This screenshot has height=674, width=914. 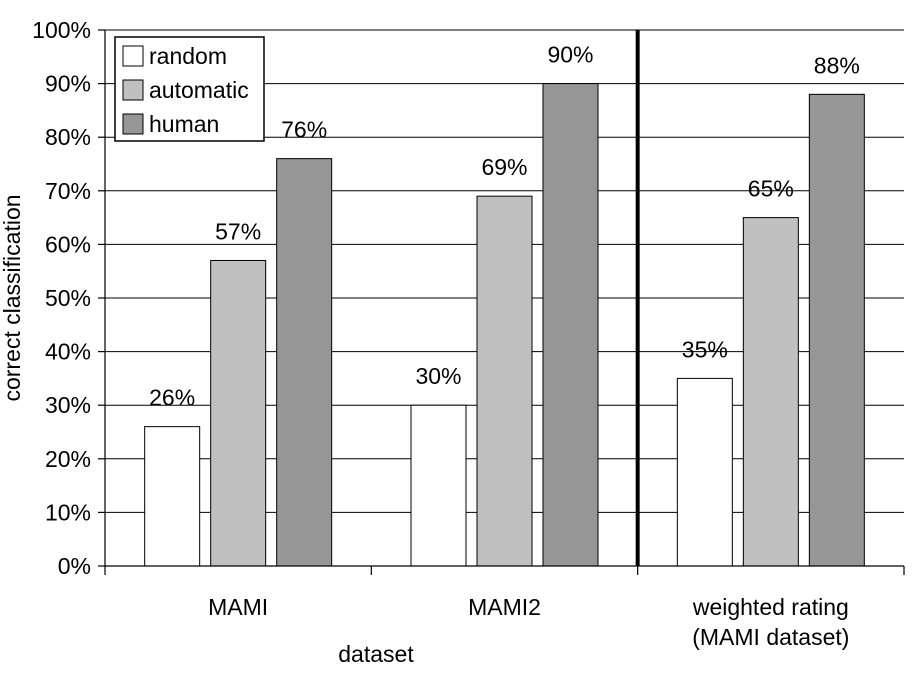 What do you see at coordinates (68, 137) in the screenshot?
I see `y-tick-label: 80%` at bounding box center [68, 137].